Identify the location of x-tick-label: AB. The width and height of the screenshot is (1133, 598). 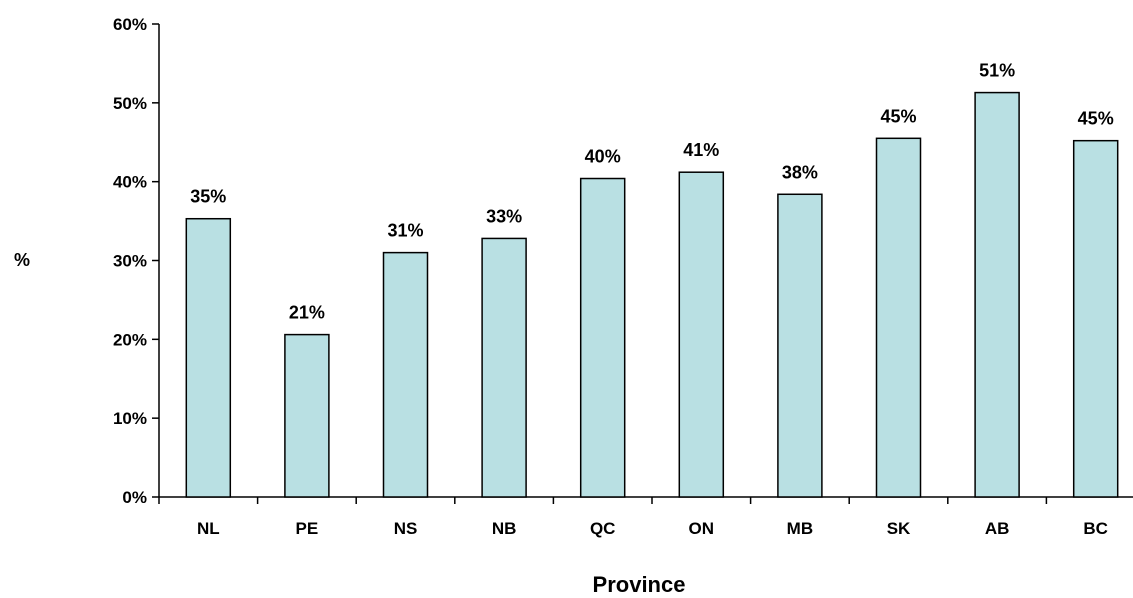
(997, 528).